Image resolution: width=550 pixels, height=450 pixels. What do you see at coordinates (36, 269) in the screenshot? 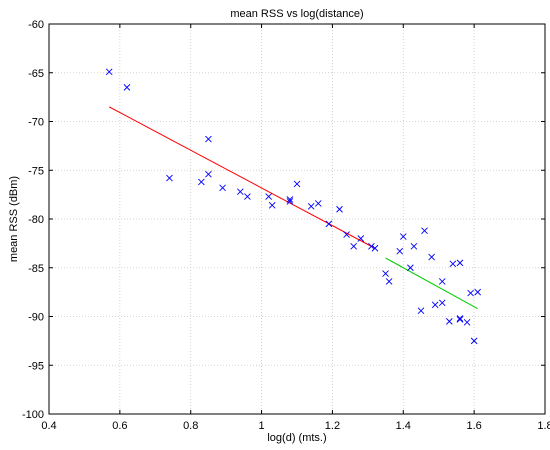
I see `y-tick-label: -85` at bounding box center [36, 269].